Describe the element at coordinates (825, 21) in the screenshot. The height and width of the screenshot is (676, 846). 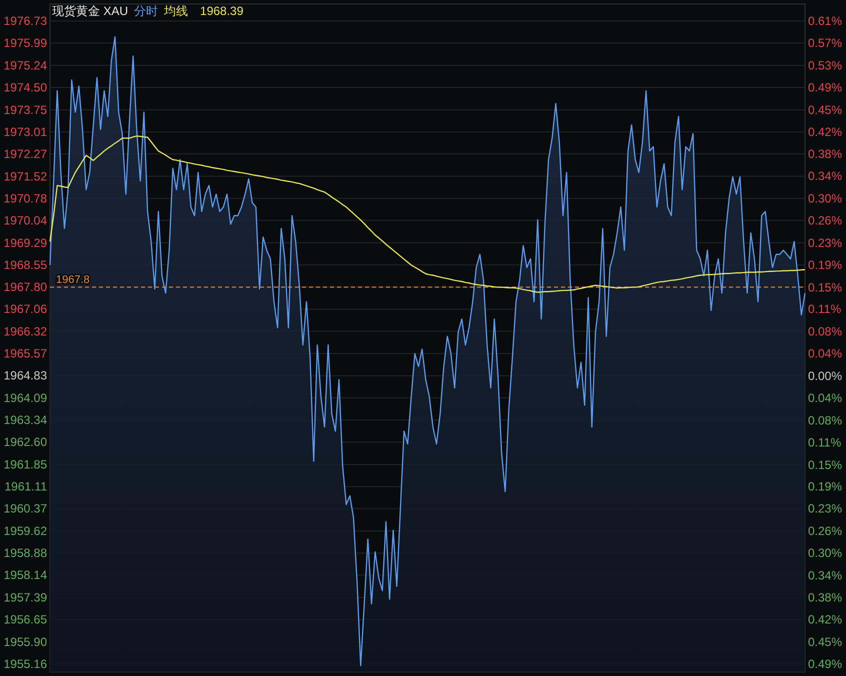
I see `y2-tick-label: 0.61%` at that location.